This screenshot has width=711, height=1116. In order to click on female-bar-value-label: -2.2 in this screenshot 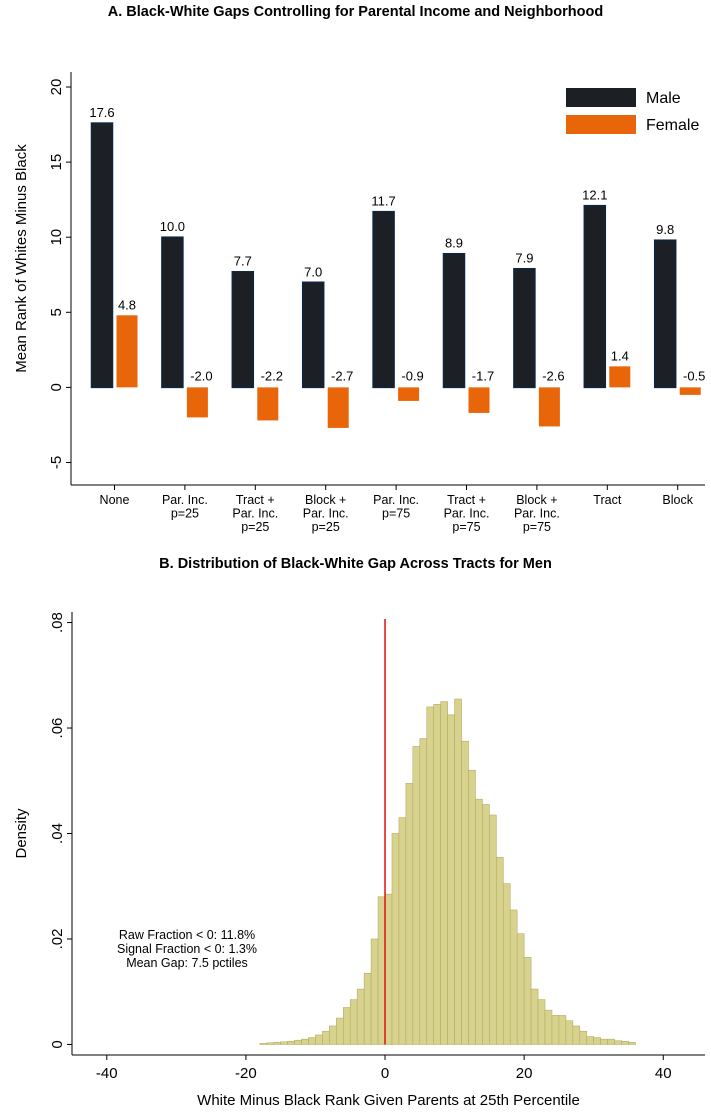, I will do `click(272, 375)`.